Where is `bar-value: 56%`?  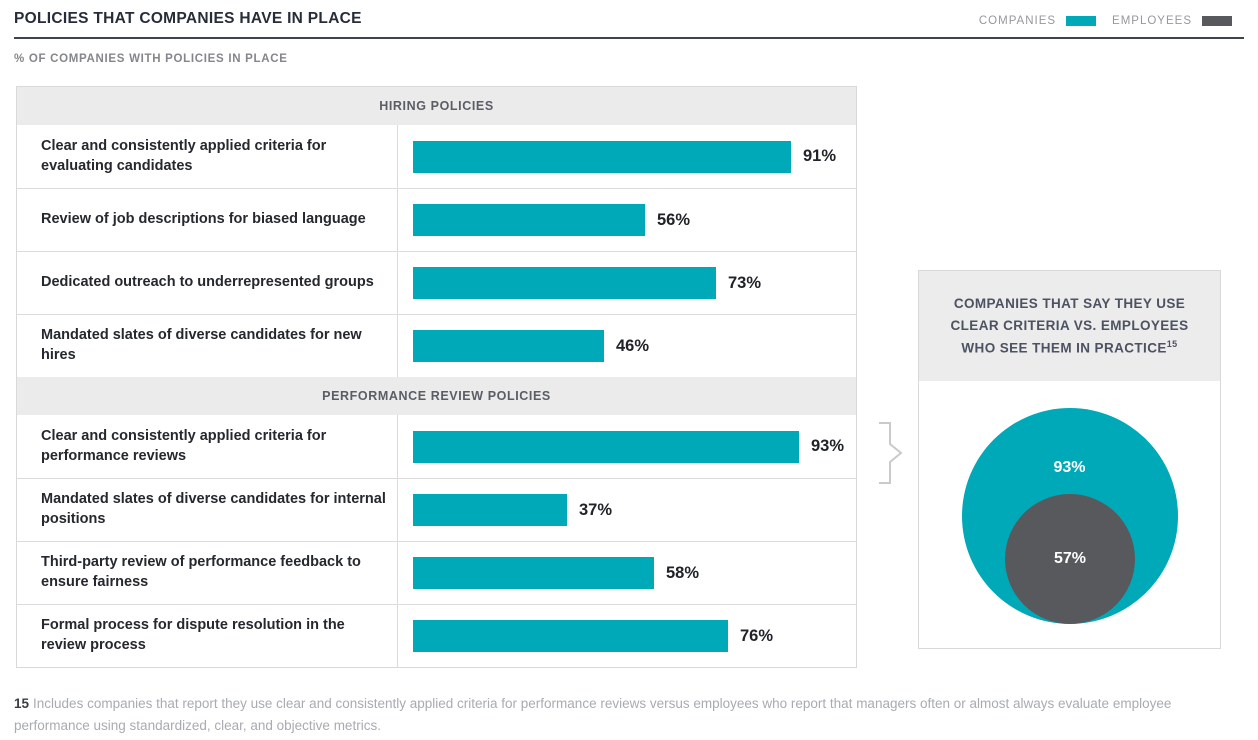
bar-value: 56% is located at coordinates (674, 219).